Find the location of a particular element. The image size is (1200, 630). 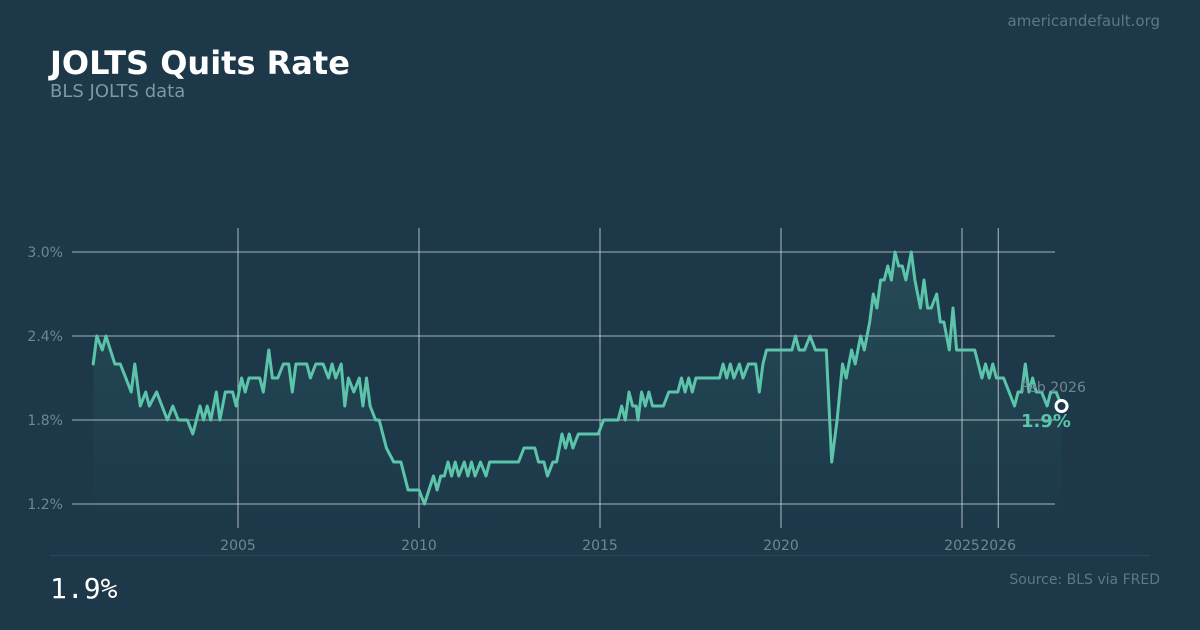

y-tick-label: 1.8% is located at coordinates (45, 421).